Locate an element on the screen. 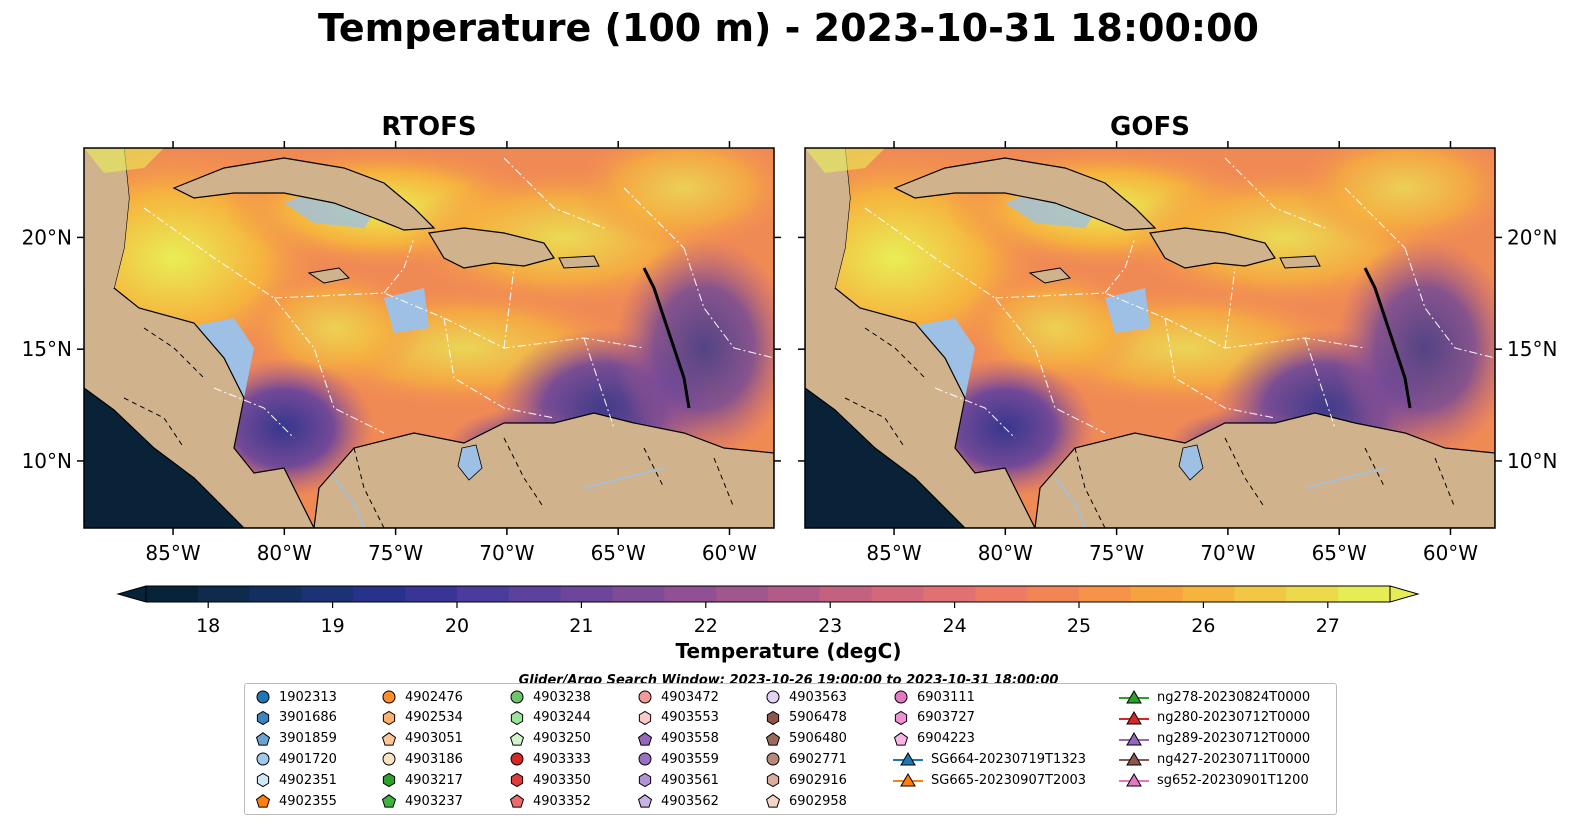  legend-item: 4903186 is located at coordinates (422, 759).